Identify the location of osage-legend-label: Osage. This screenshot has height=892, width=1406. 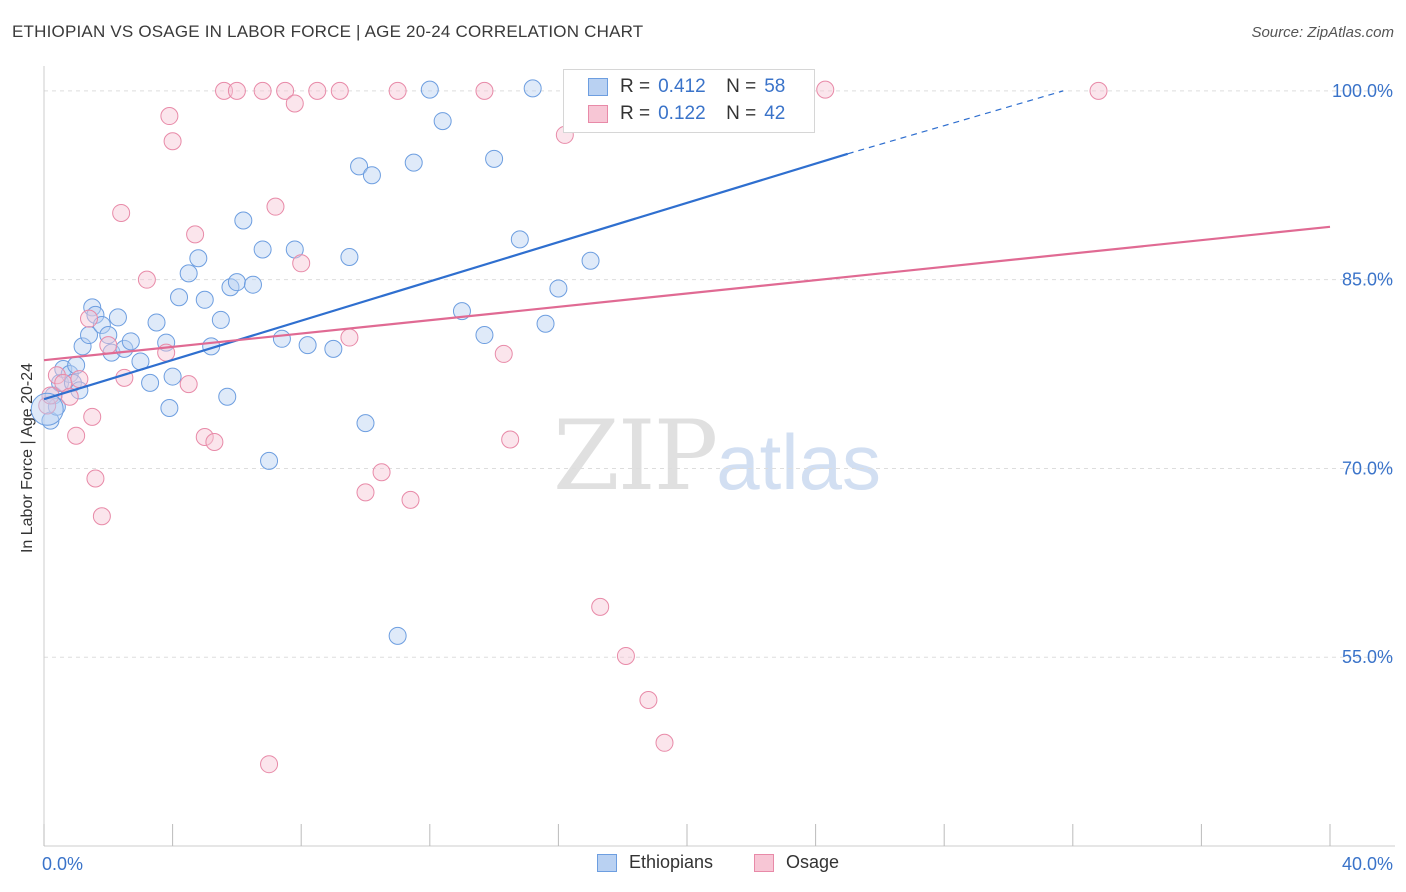
(813, 862).